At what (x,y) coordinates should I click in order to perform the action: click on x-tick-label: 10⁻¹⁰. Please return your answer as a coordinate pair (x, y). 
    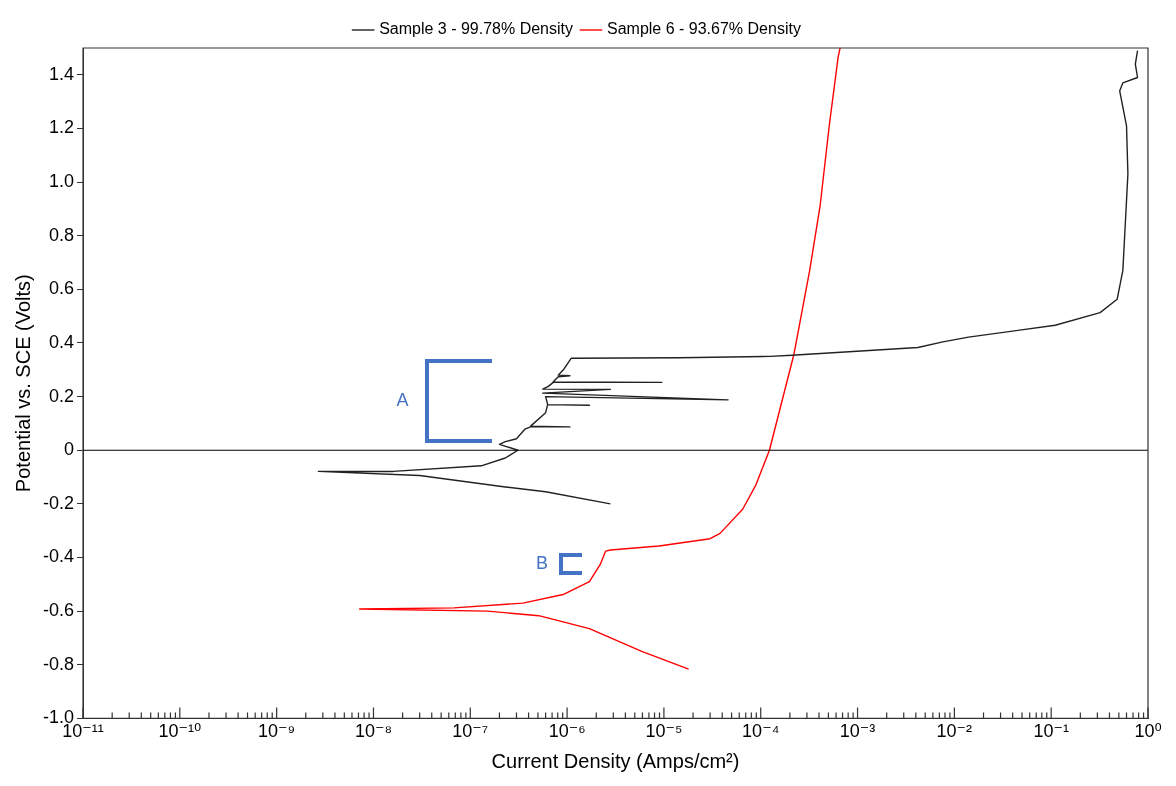
    Looking at the image, I should click on (180, 731).